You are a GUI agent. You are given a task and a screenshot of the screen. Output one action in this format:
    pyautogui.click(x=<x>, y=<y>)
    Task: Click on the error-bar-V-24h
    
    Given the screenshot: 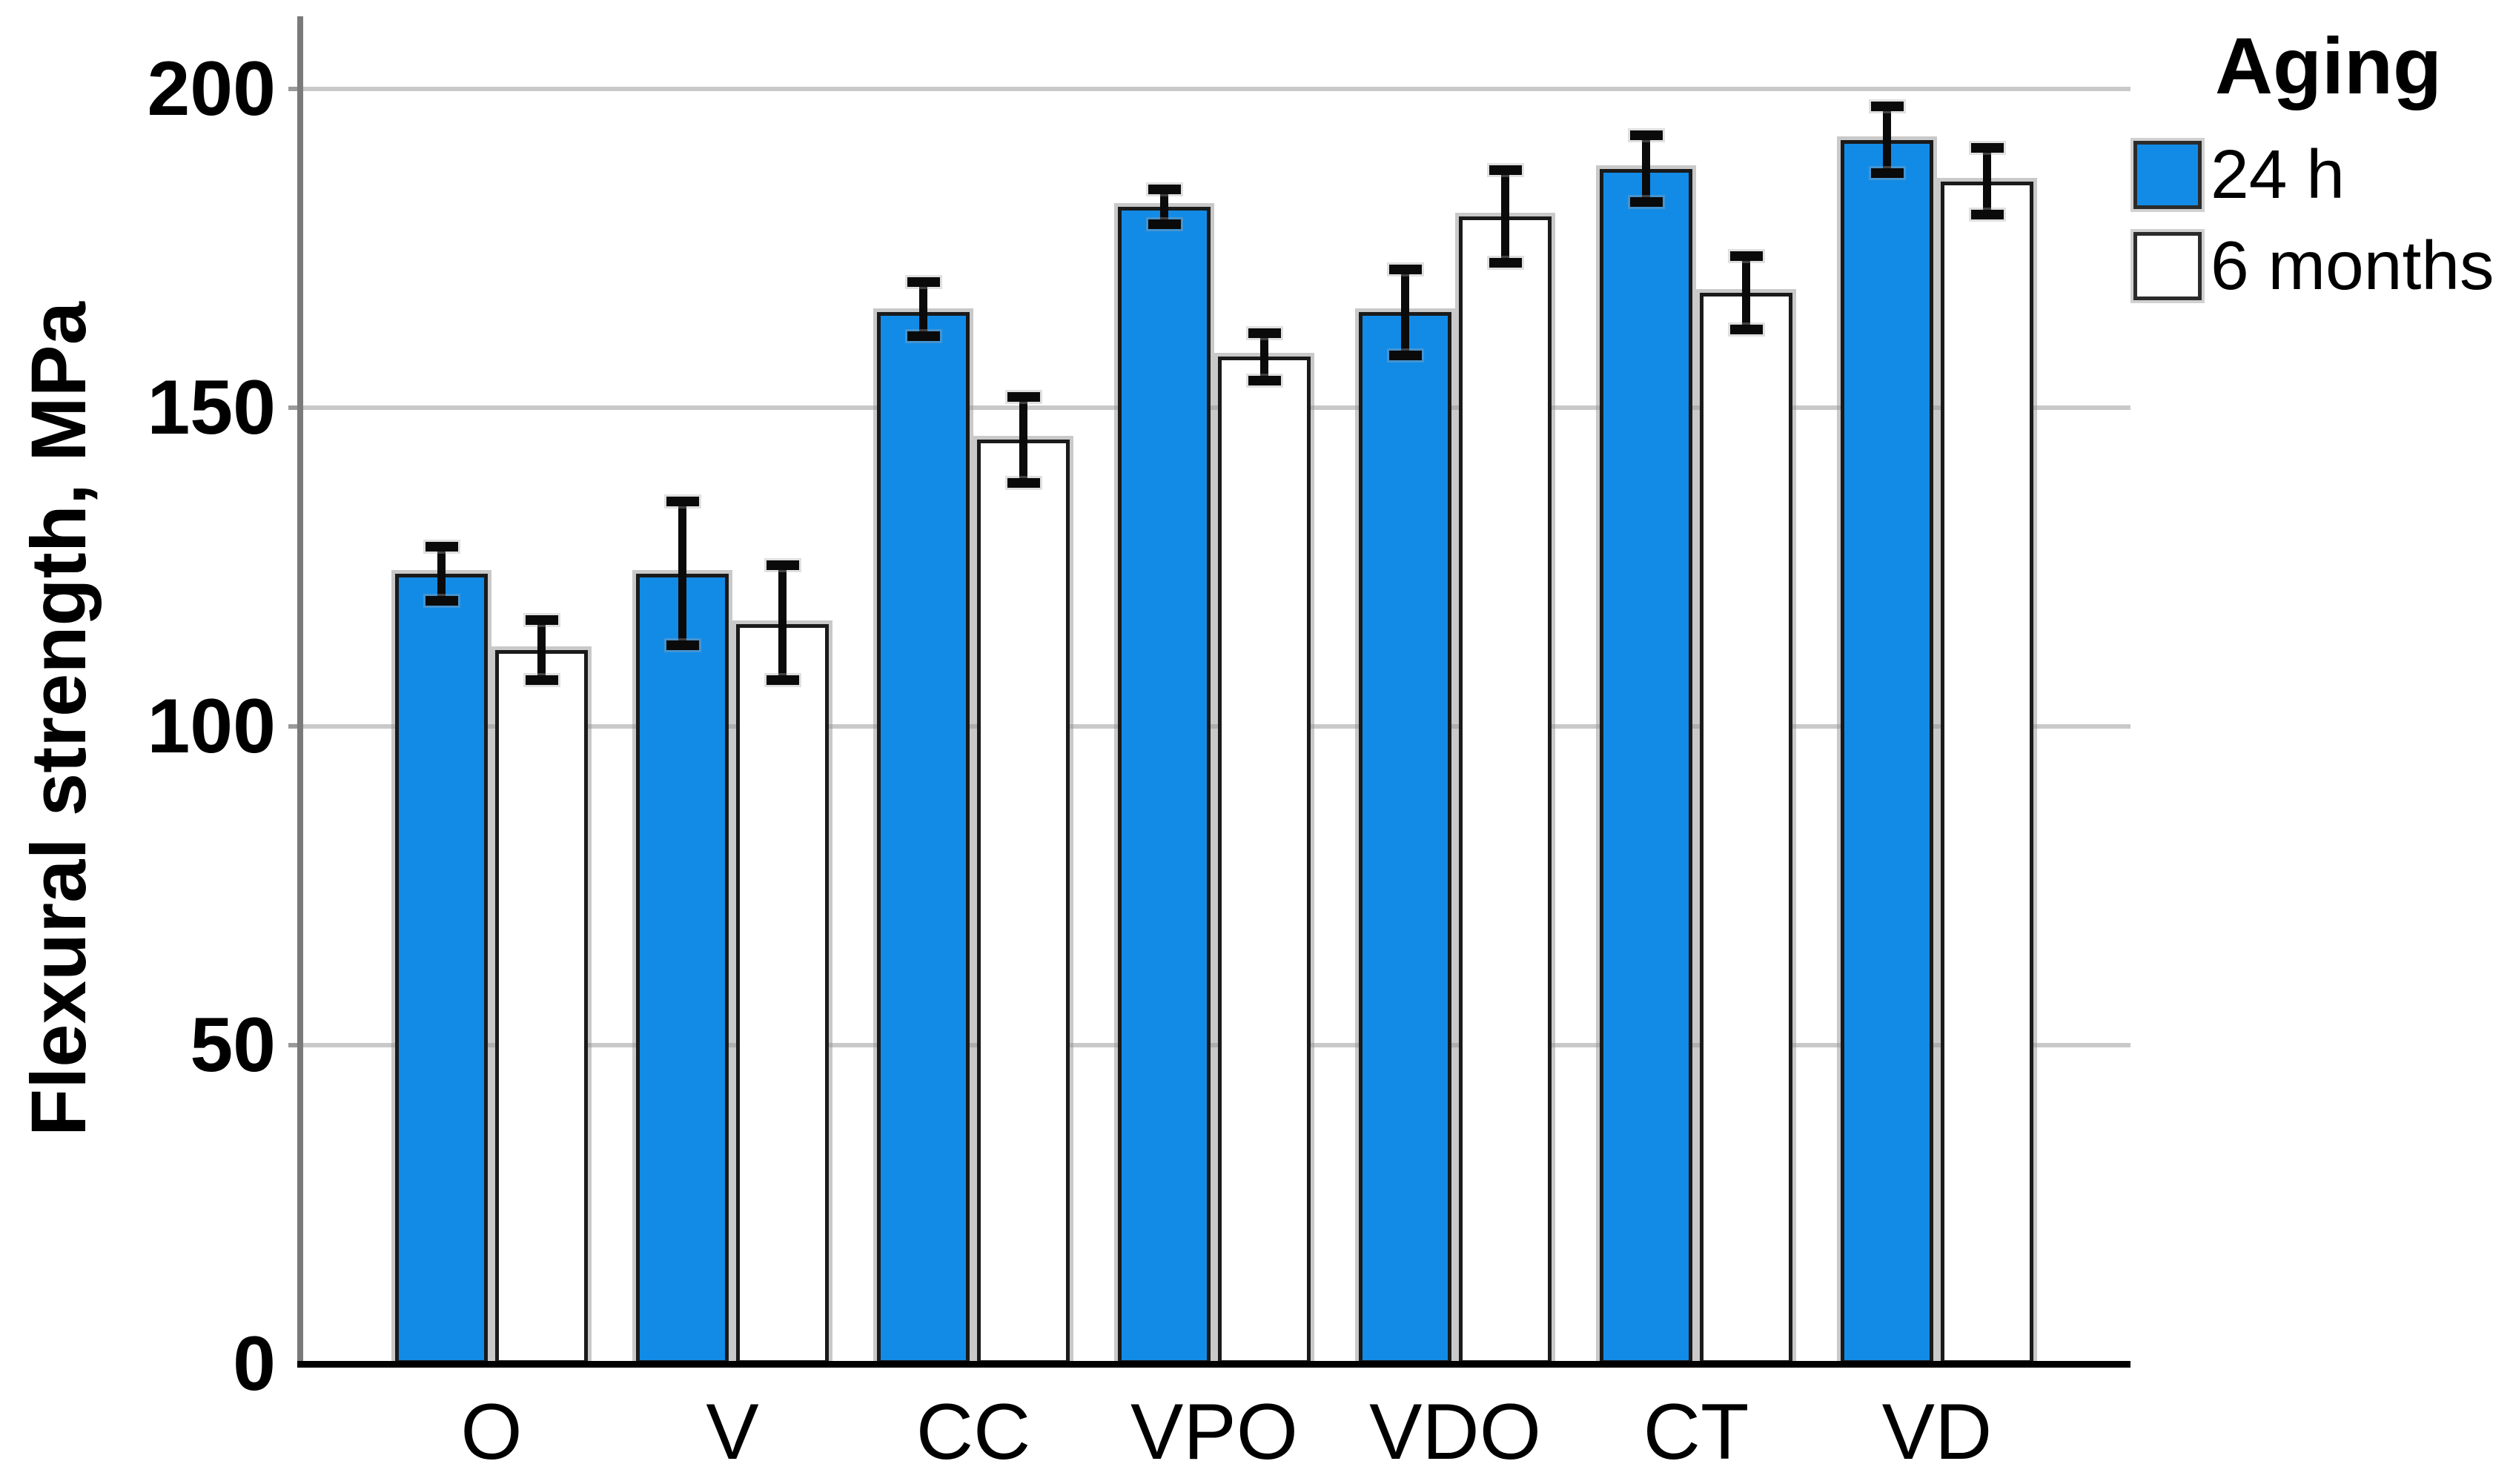 What is the action you would take?
    pyautogui.click(x=682, y=573)
    